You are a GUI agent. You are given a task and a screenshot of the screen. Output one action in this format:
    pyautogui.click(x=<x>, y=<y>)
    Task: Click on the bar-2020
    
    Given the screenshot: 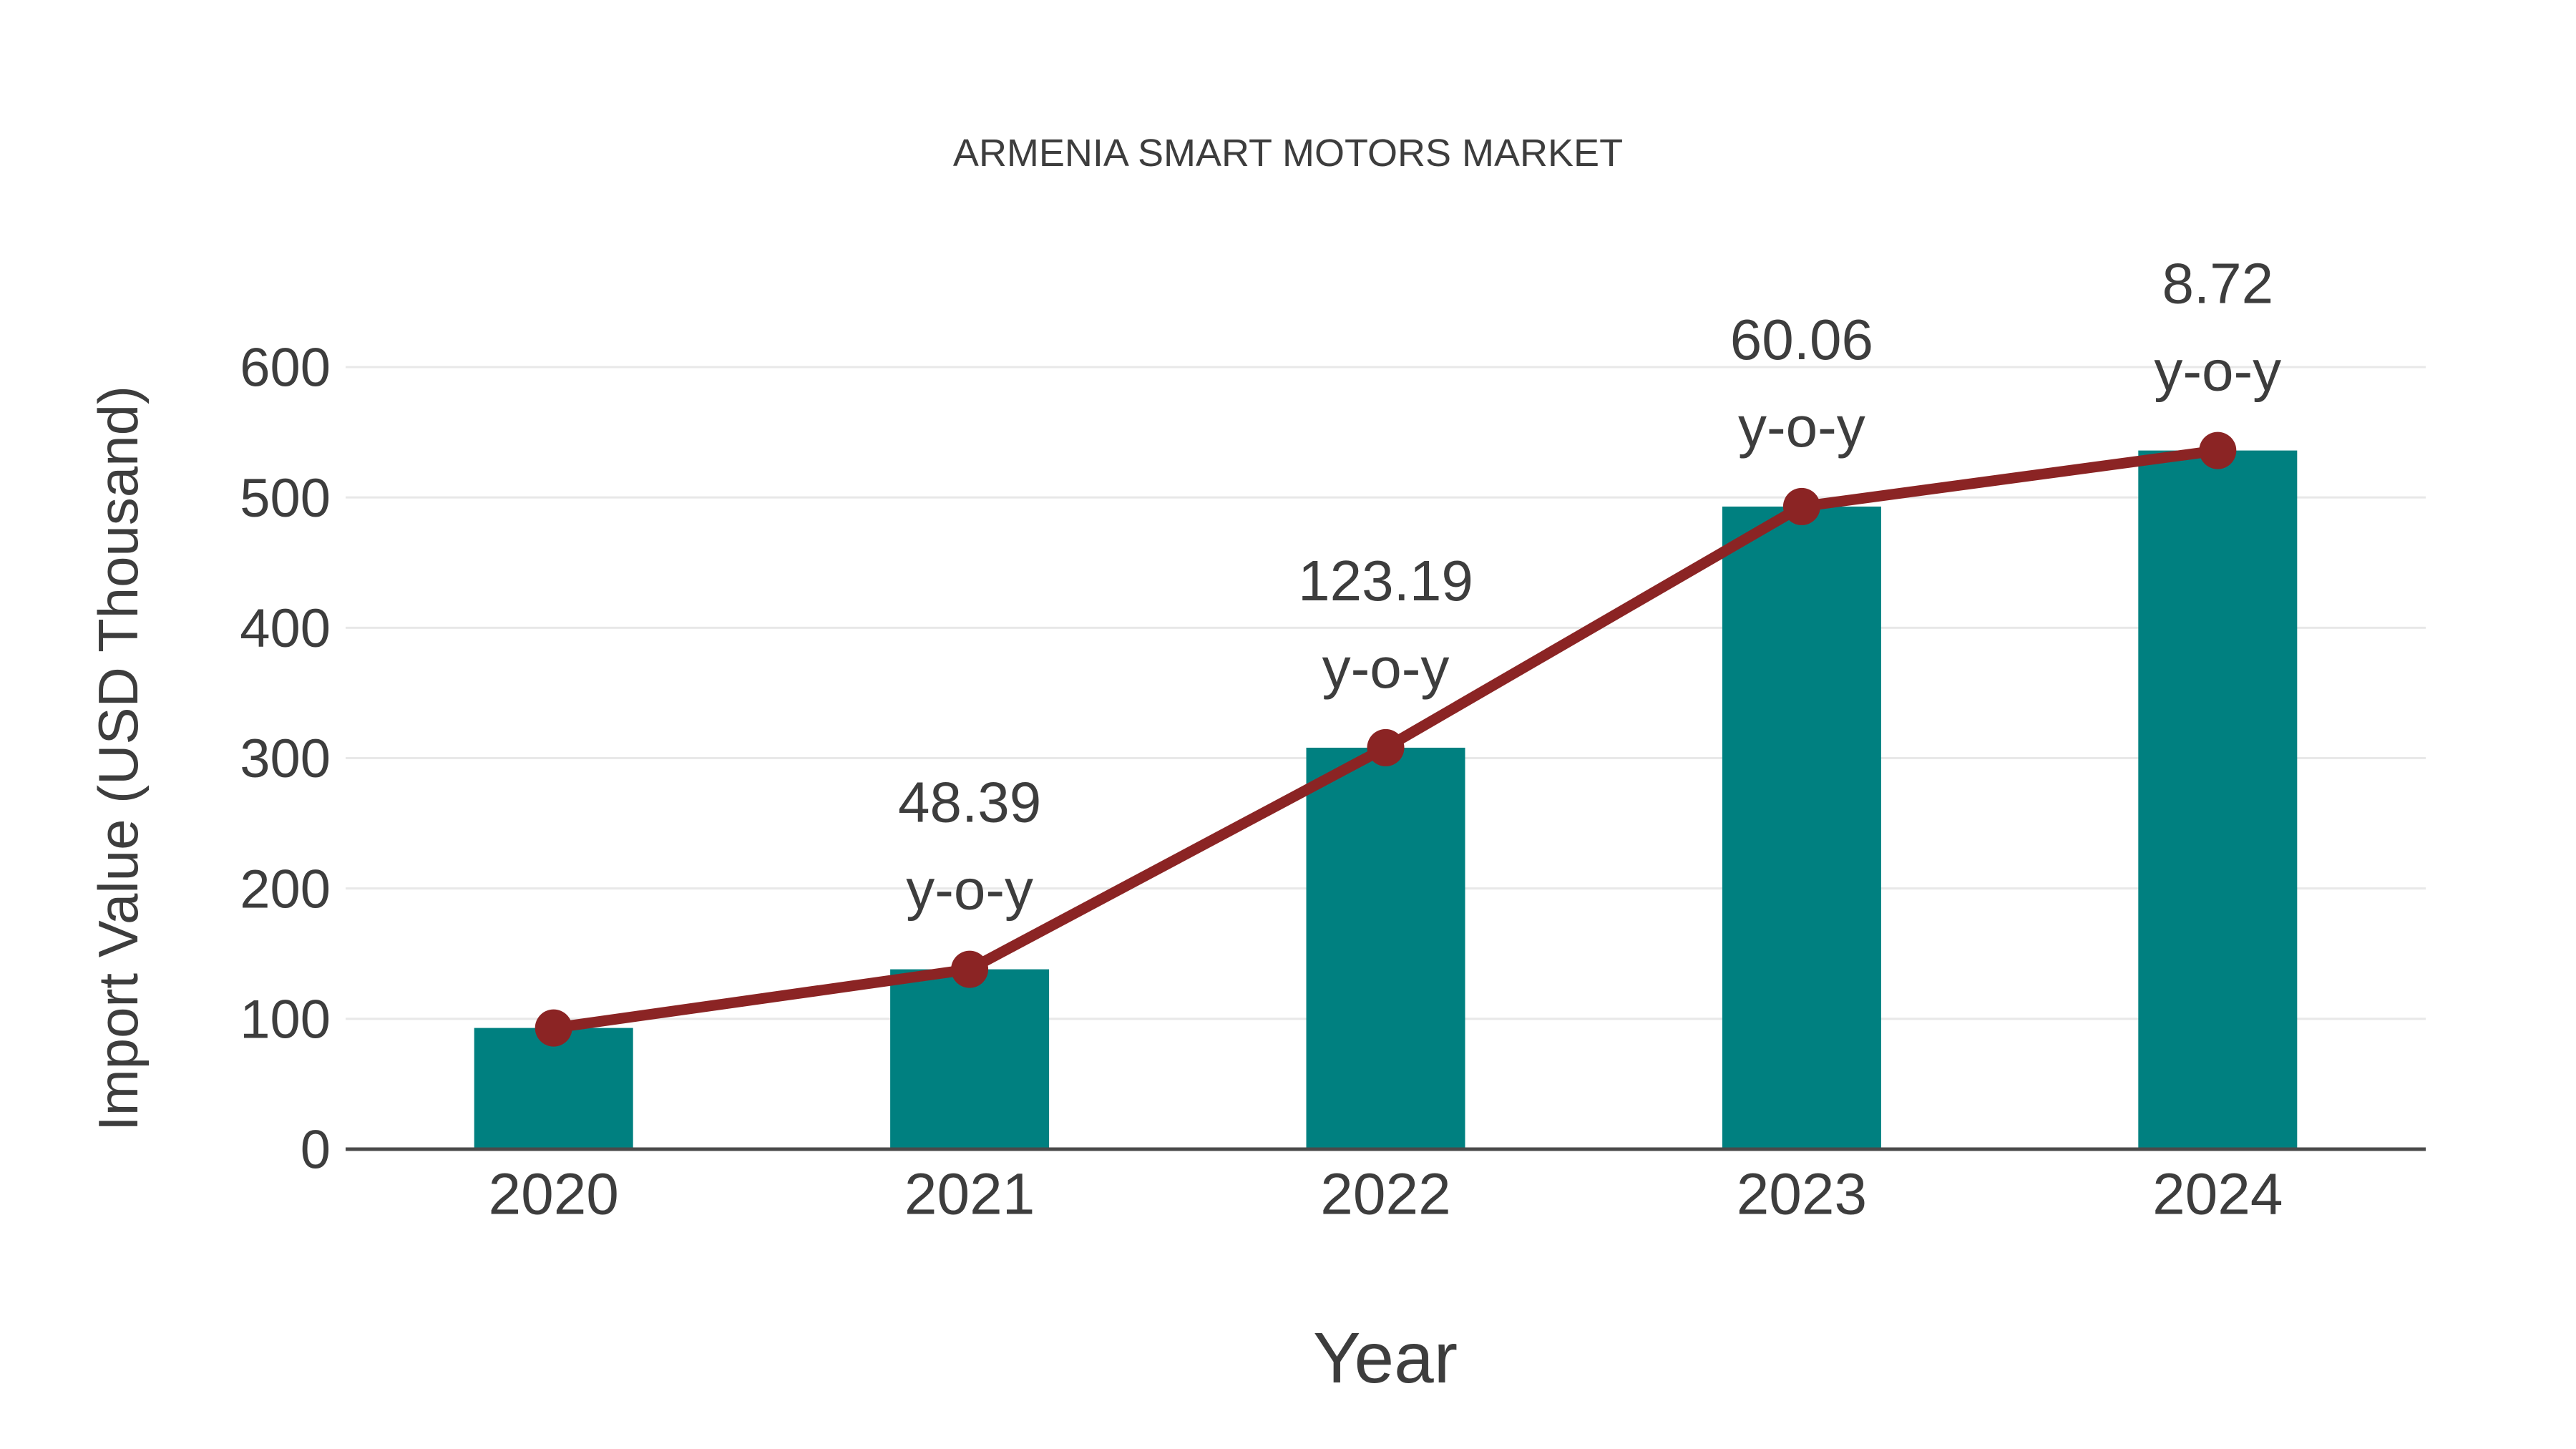 What is the action you would take?
    pyautogui.click(x=553, y=1088)
    